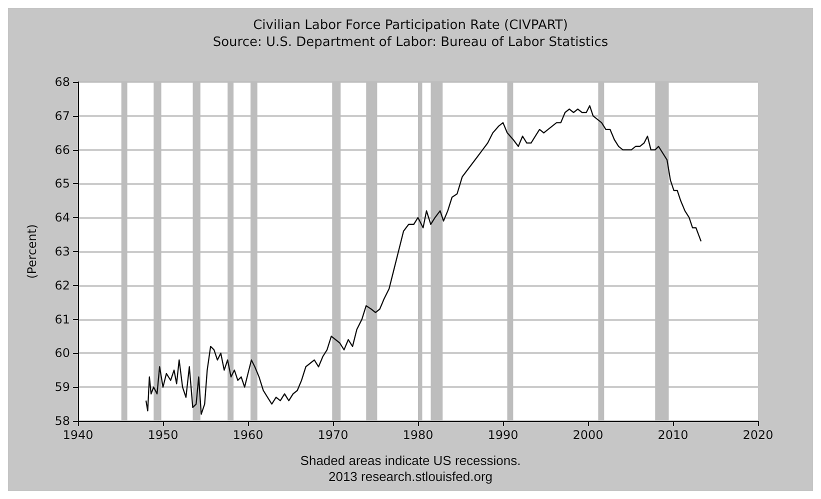 The image size is (821, 499). Describe the element at coordinates (248, 435) in the screenshot. I see `x-tick-label: 1960` at that location.